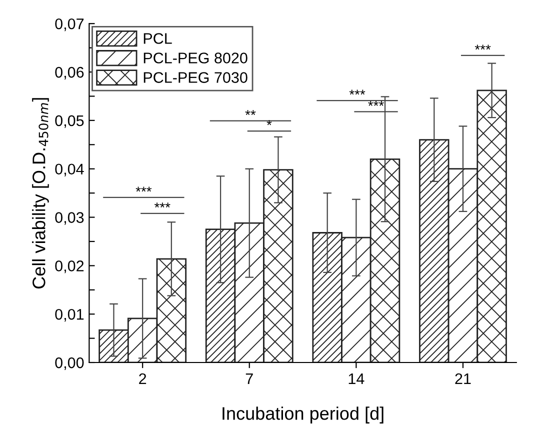 This screenshot has height=429, width=534. Describe the element at coordinates (158, 38) in the screenshot. I see `legend-label: PCL` at that location.